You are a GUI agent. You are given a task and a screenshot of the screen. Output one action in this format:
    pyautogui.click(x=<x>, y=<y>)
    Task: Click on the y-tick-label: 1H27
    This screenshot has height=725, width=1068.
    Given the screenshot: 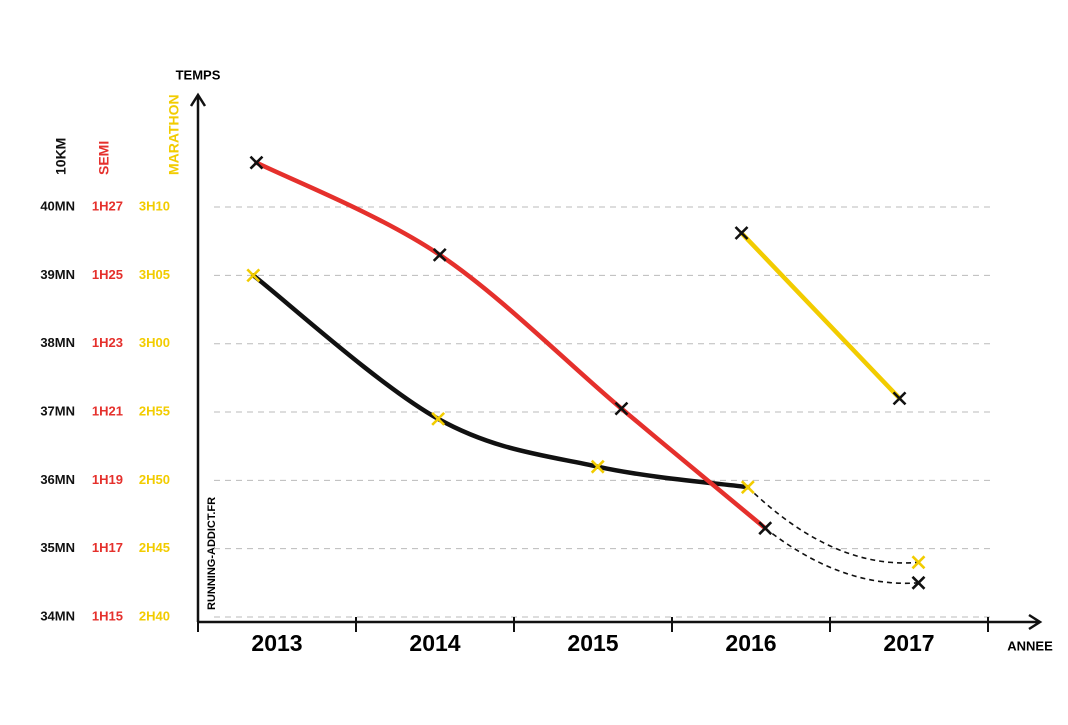 What is the action you would take?
    pyautogui.click(x=107, y=205)
    